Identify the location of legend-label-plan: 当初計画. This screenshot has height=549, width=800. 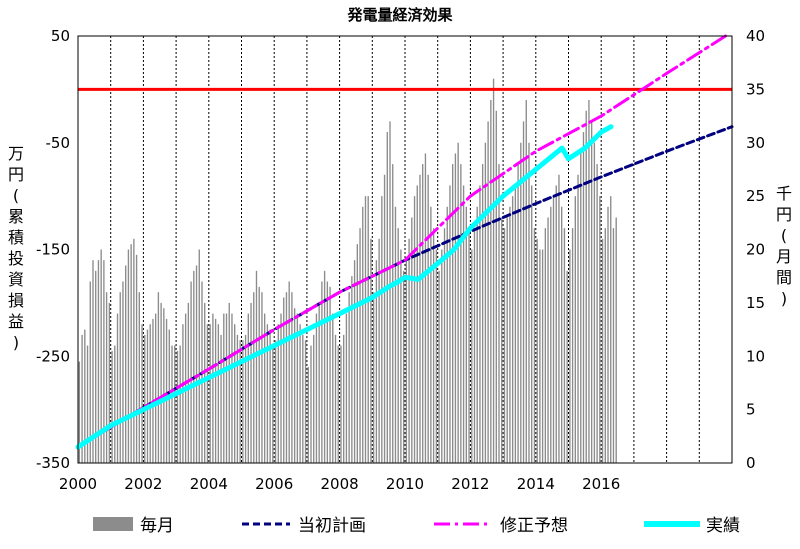
(332, 526).